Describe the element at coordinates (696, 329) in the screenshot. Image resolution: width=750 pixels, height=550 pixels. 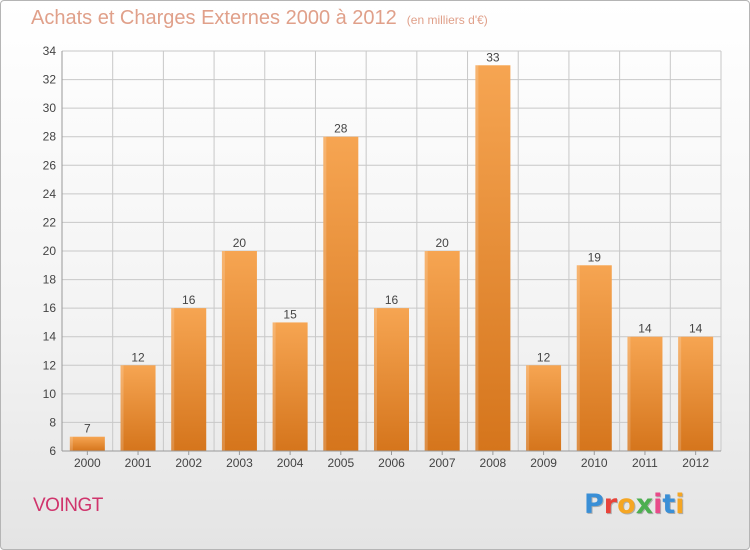
I see `data-label-2012: 14` at that location.